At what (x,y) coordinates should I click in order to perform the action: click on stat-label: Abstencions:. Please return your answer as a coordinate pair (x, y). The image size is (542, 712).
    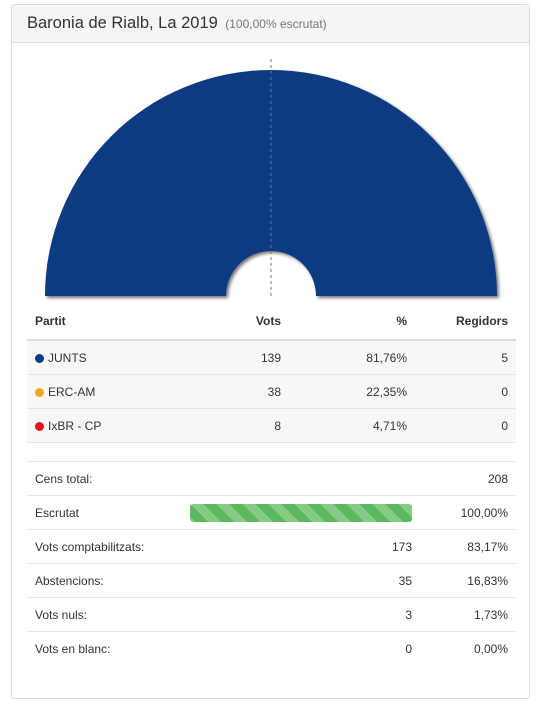
    Looking at the image, I should click on (100, 580).